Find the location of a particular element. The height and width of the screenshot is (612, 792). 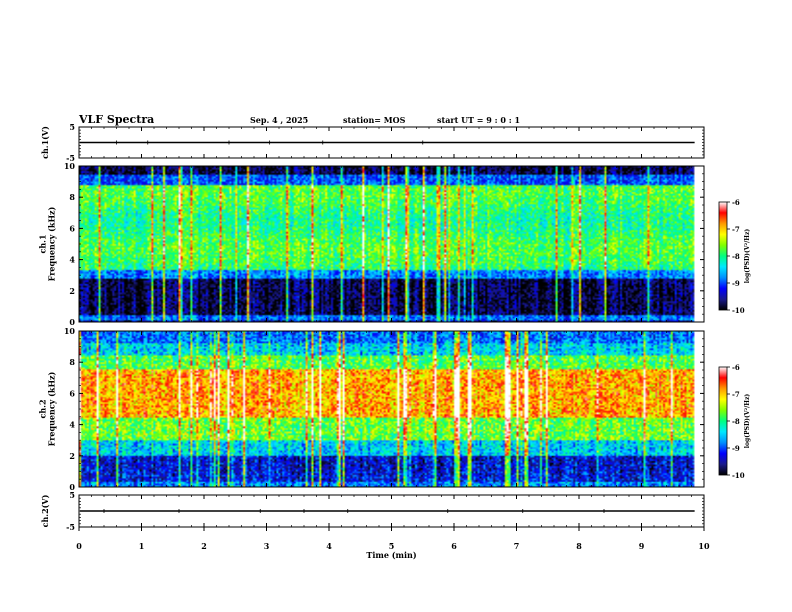

ch2-waveform-ylabel: ch.2(V) is located at coordinates (45, 510).